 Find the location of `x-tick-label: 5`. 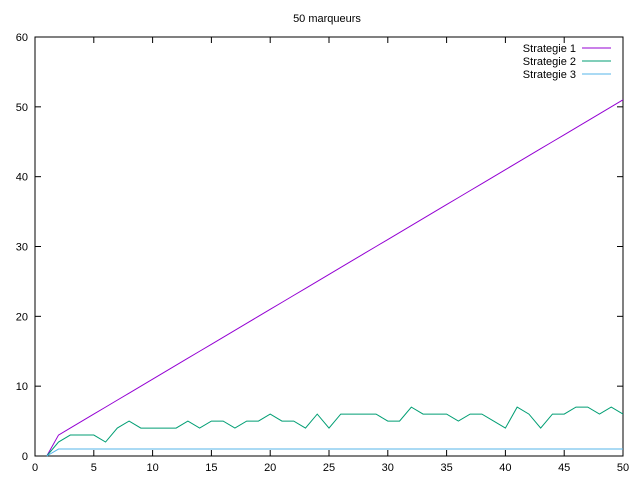

x-tick-label: 5 is located at coordinates (94, 468).